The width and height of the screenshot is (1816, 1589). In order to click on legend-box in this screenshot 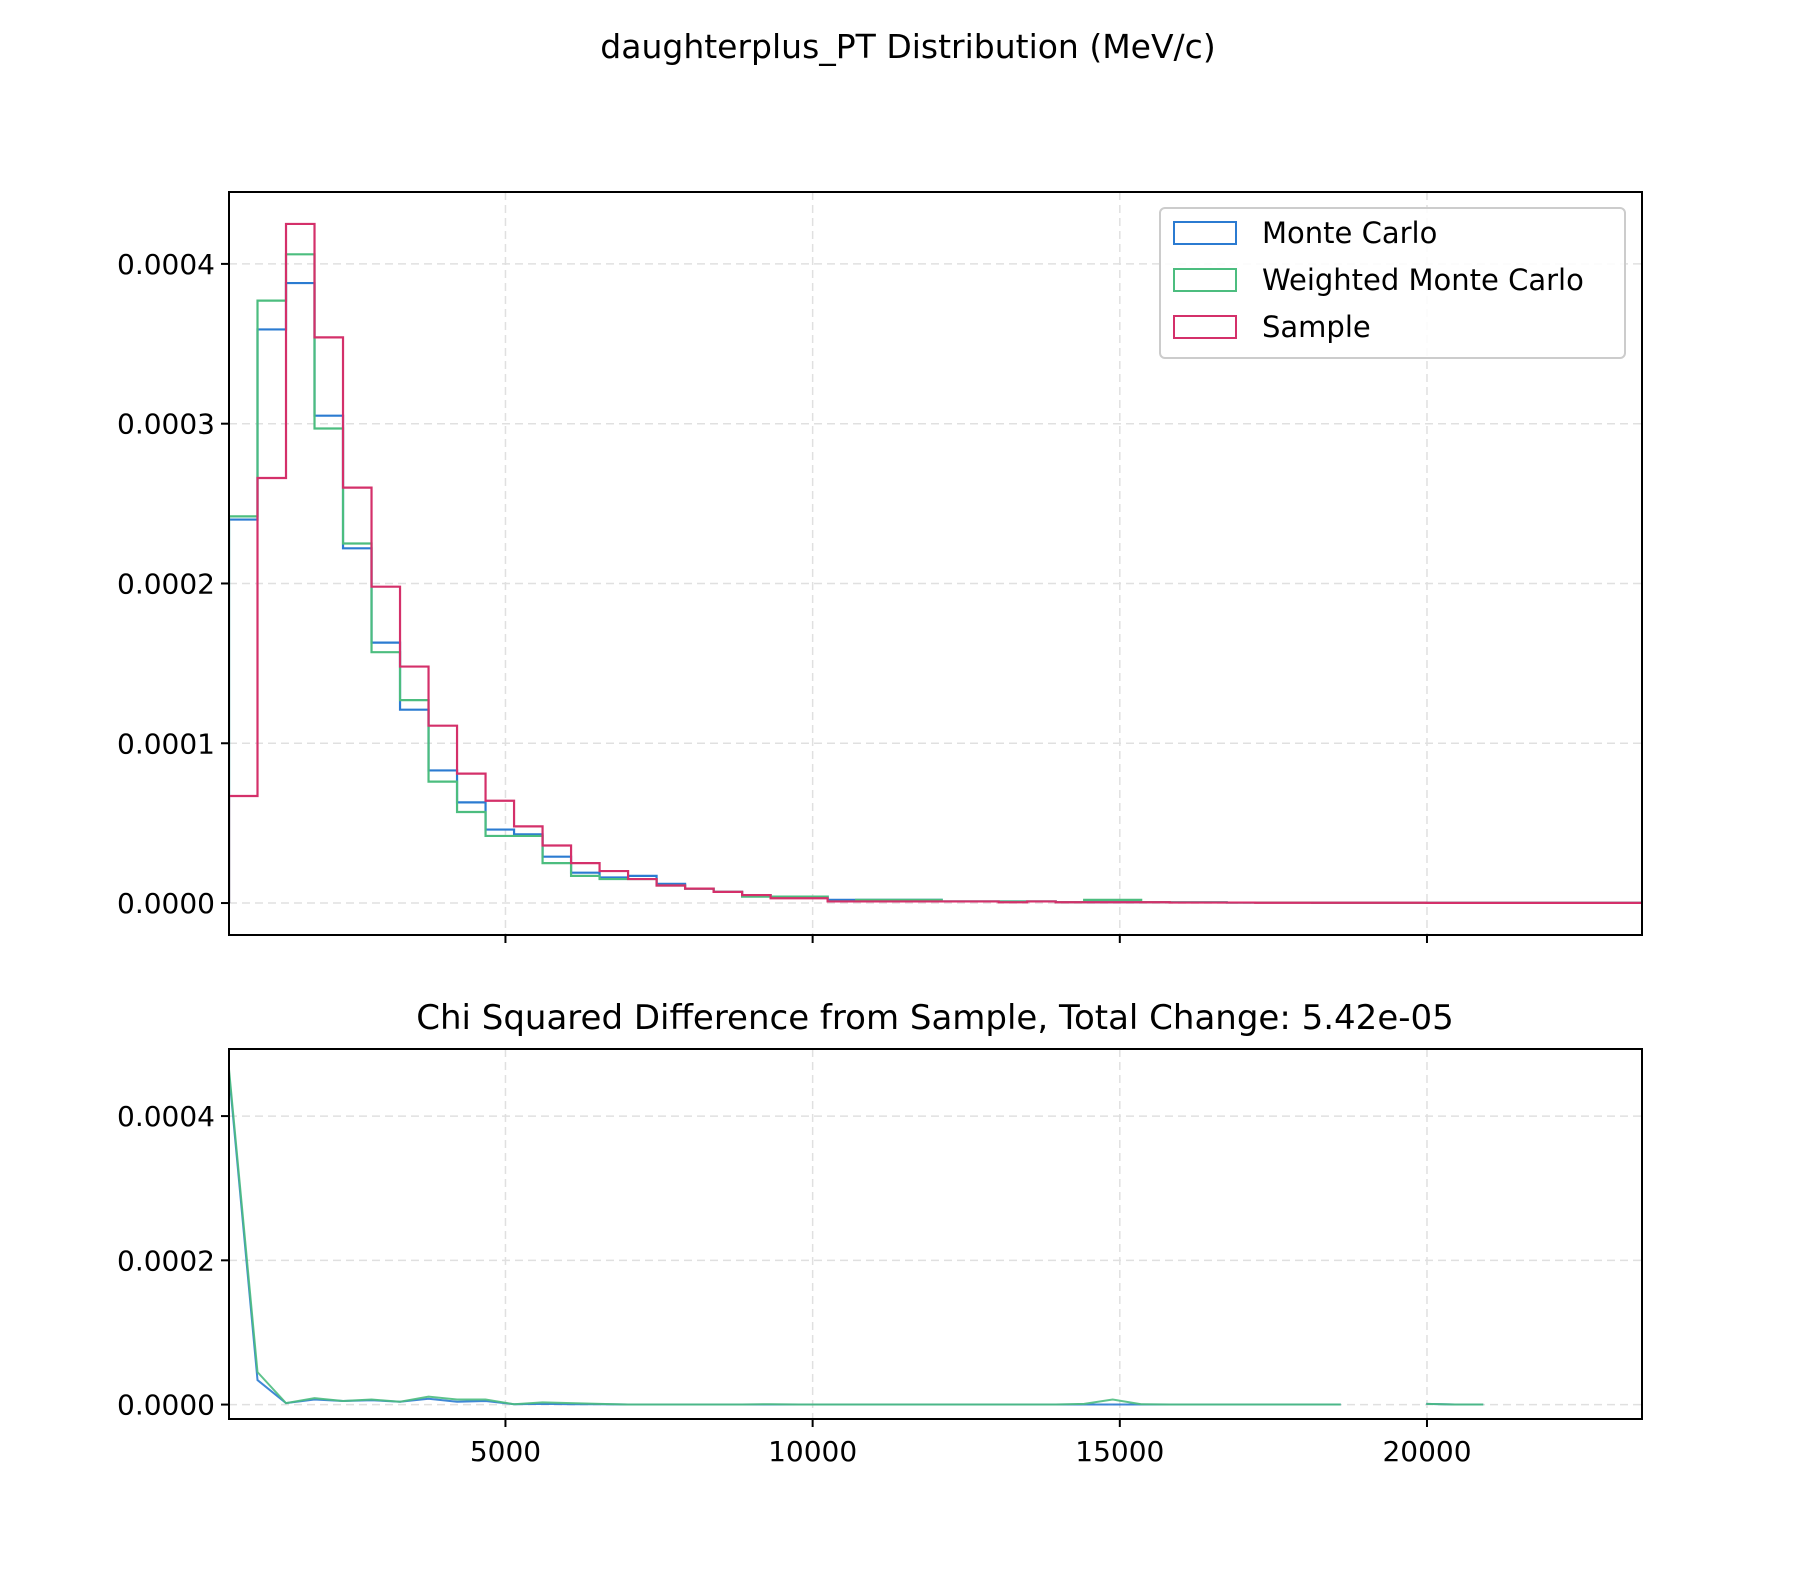, I will do `click(1392, 283)`.